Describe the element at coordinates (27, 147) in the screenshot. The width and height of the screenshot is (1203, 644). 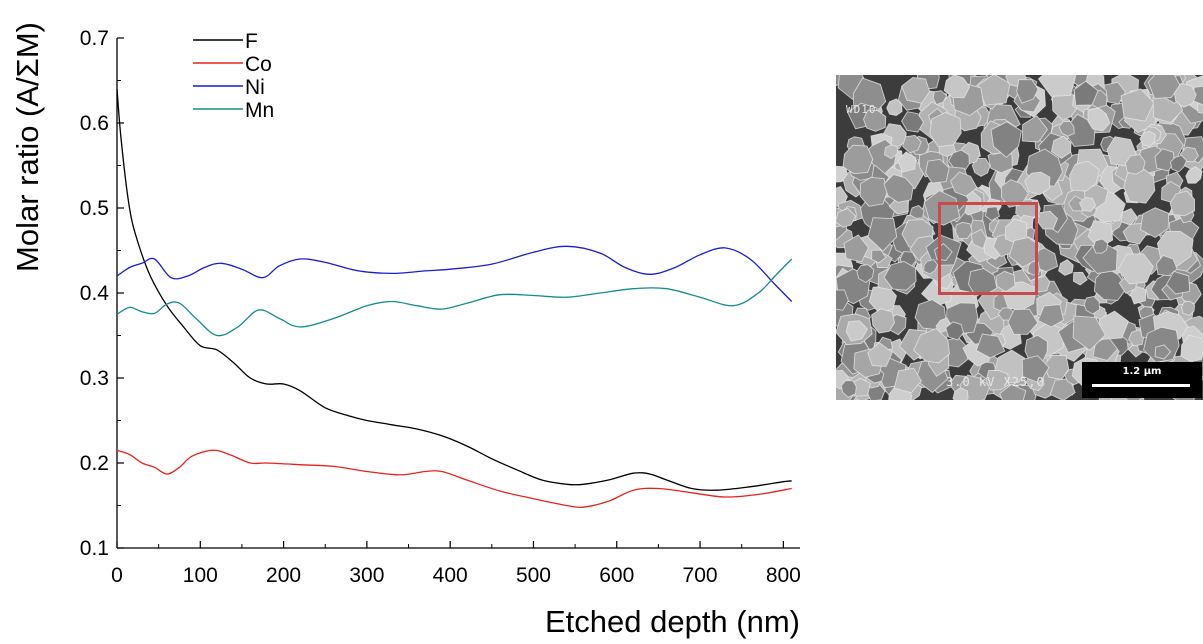
I see `y-axis-title: Molar ratio (A/ΣM)` at that location.